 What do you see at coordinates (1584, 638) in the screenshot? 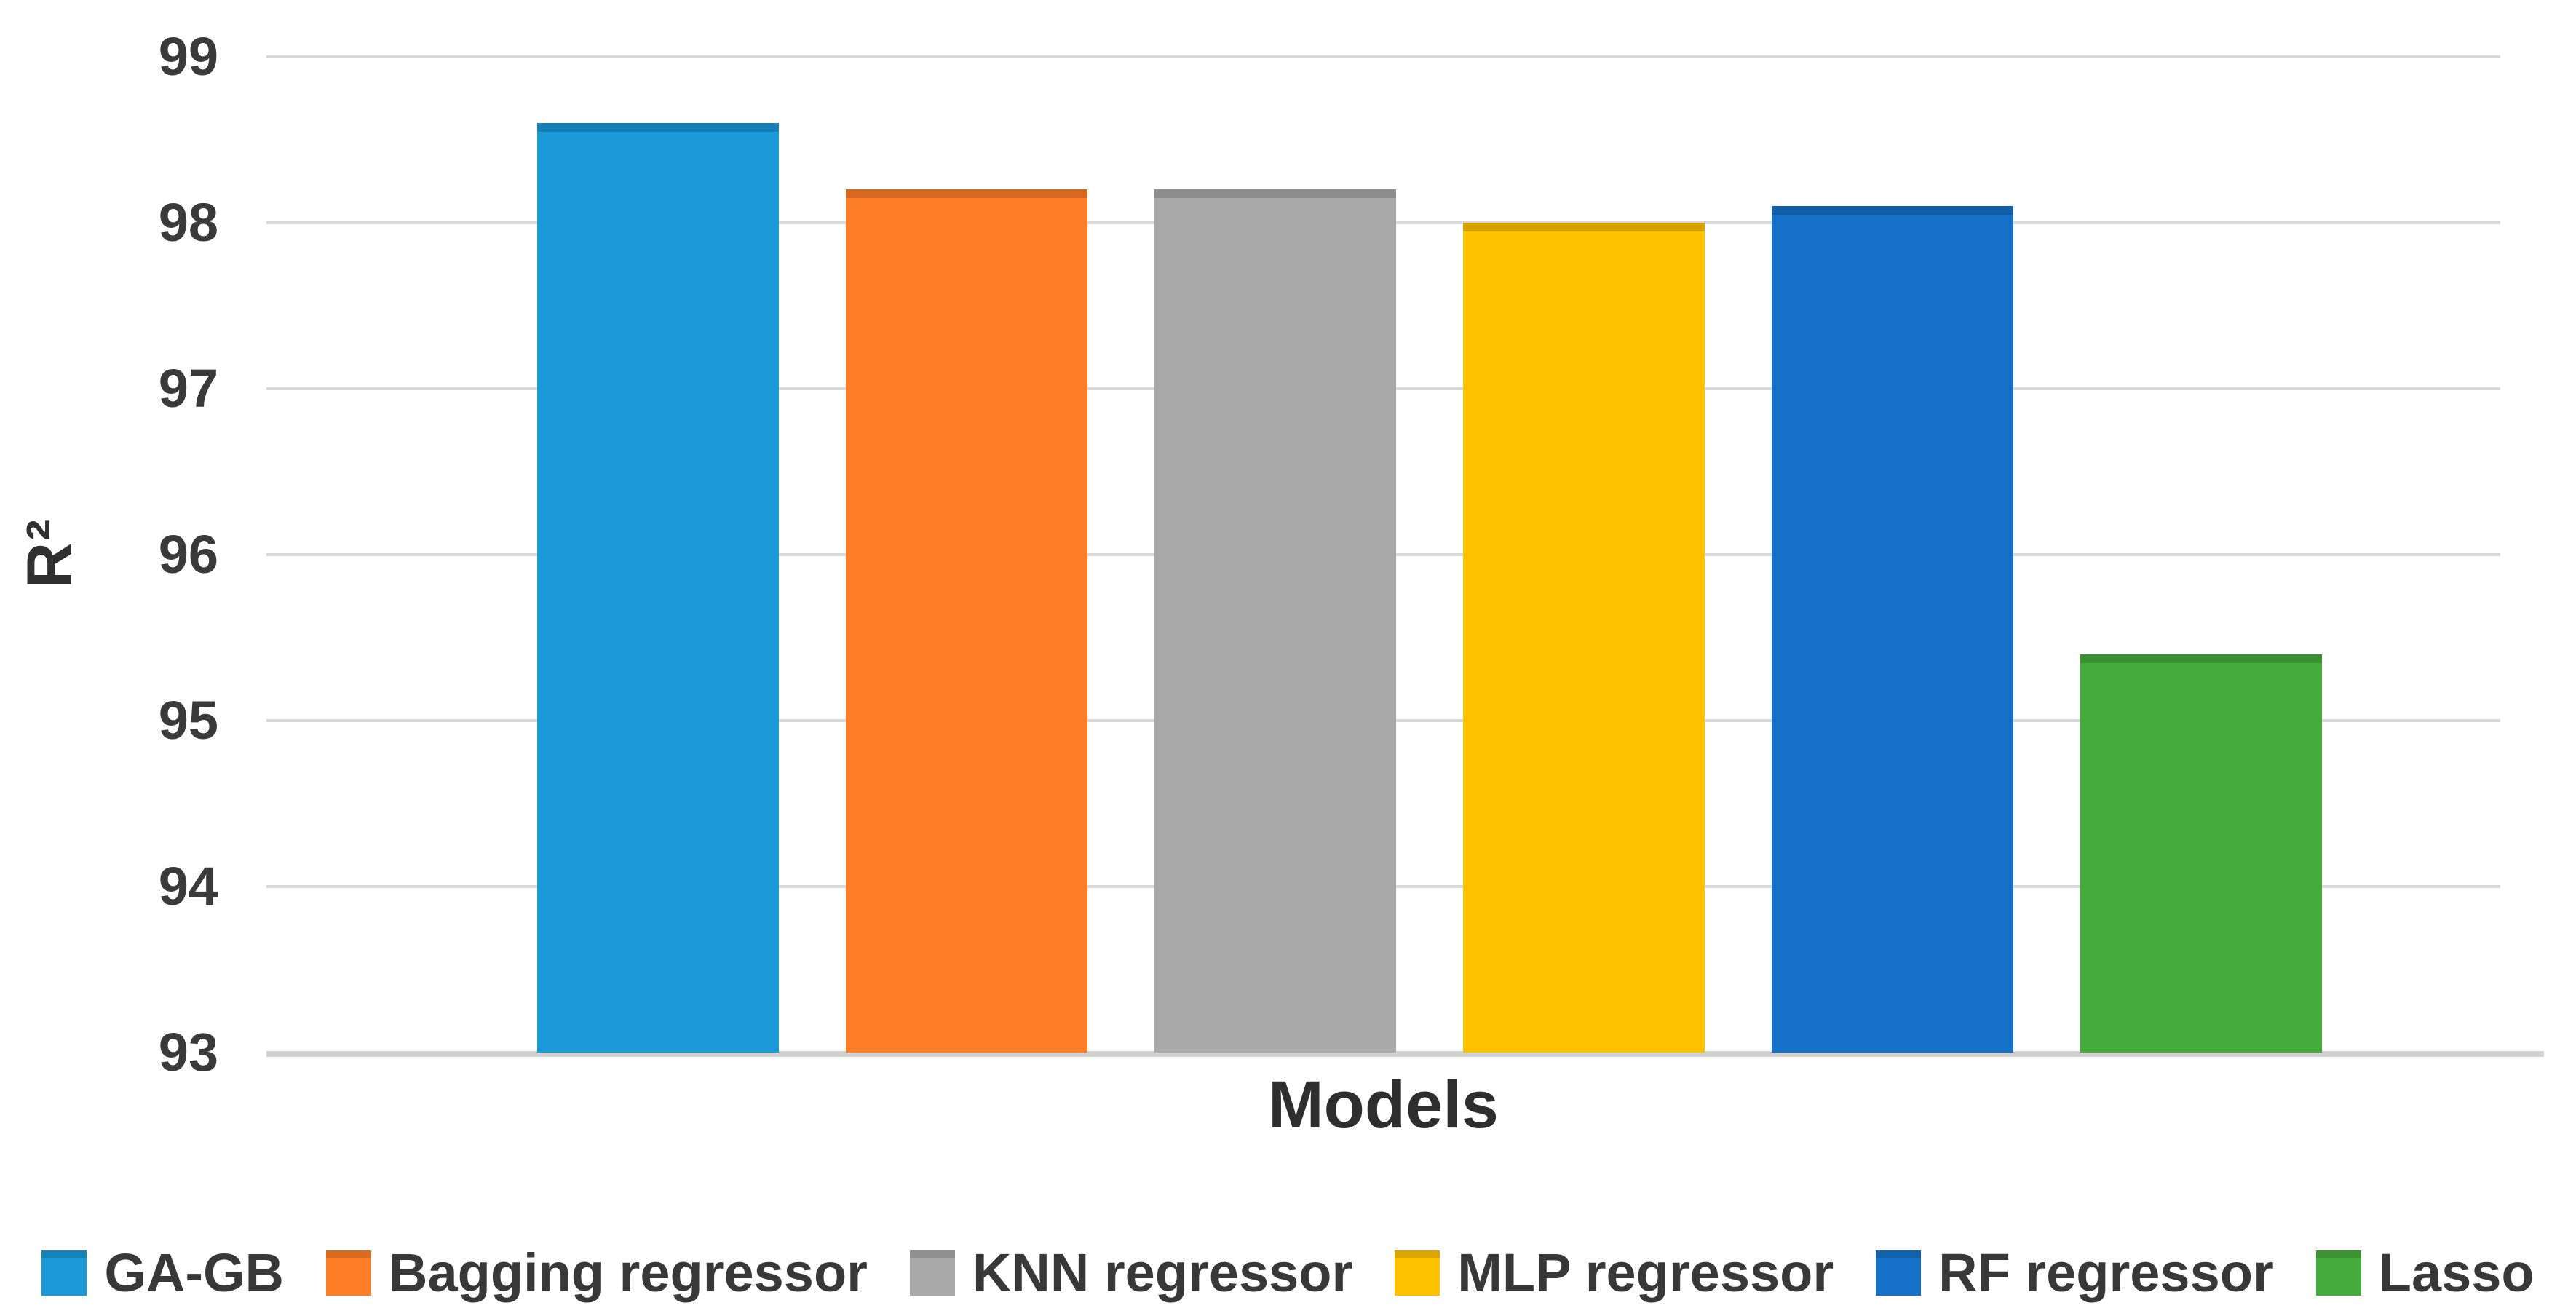
I see `bar-mlp-regressor` at bounding box center [1584, 638].